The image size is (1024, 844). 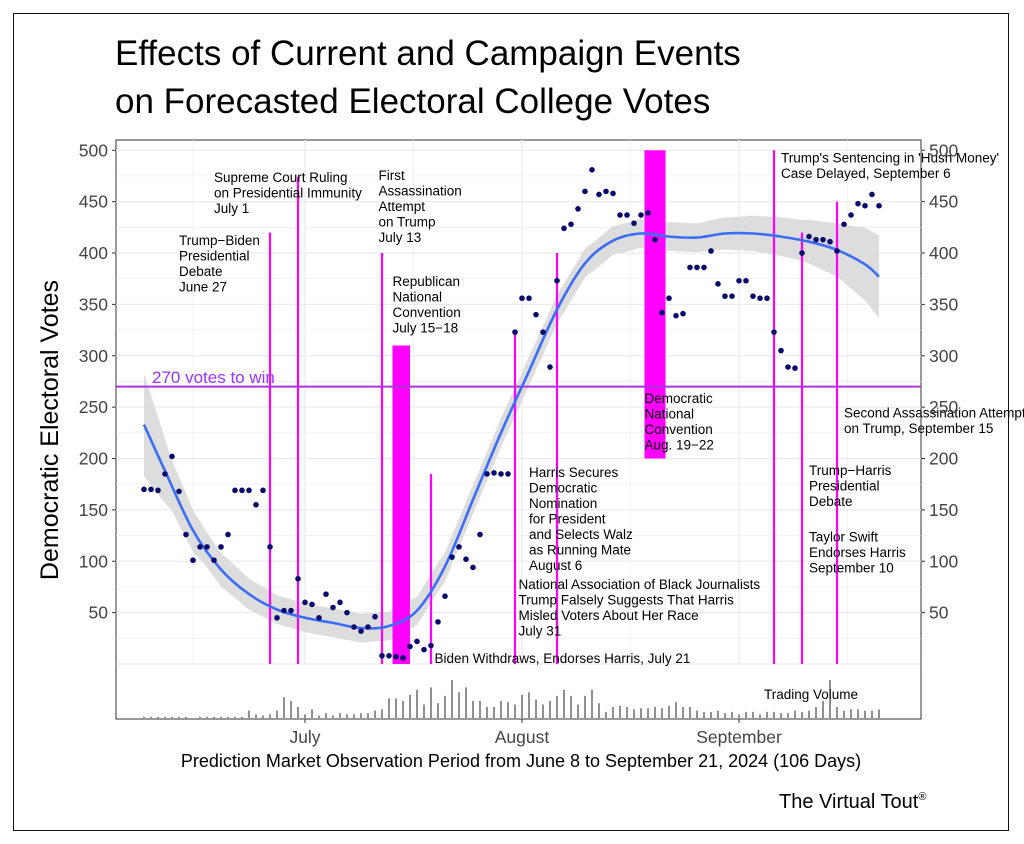 I want to click on y-tick-label-left: 250, so click(x=93, y=407).